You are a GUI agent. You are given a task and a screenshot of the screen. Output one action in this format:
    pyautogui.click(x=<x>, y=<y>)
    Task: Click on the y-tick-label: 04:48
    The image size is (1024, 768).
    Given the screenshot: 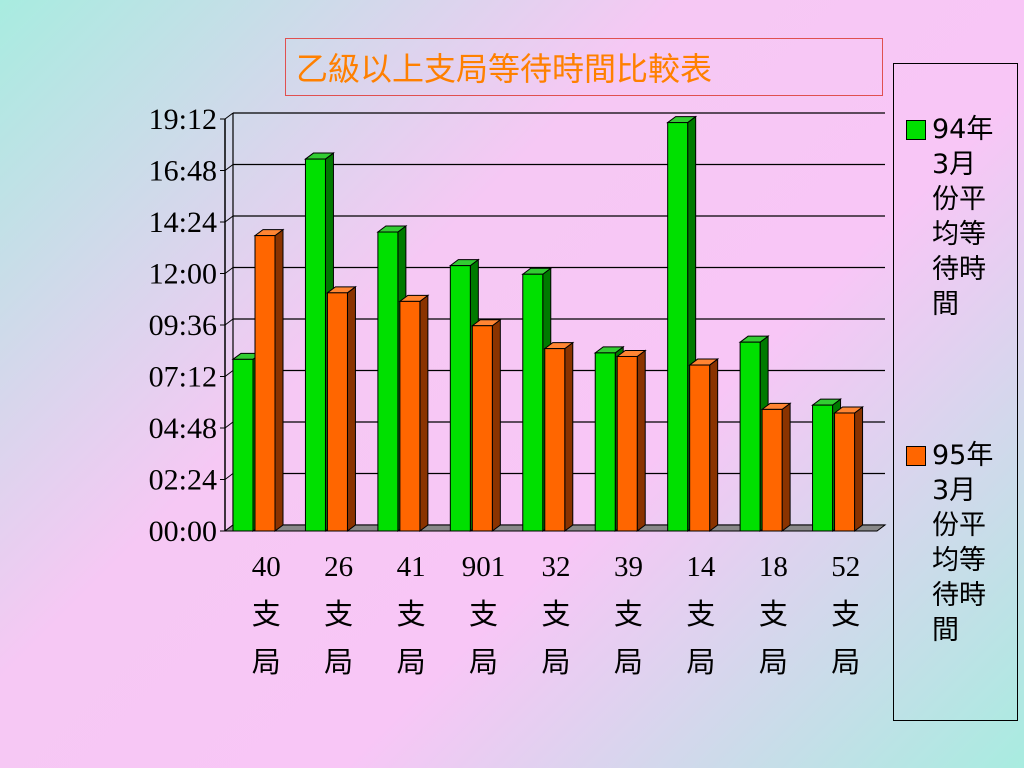 What is the action you would take?
    pyautogui.click(x=183, y=428)
    